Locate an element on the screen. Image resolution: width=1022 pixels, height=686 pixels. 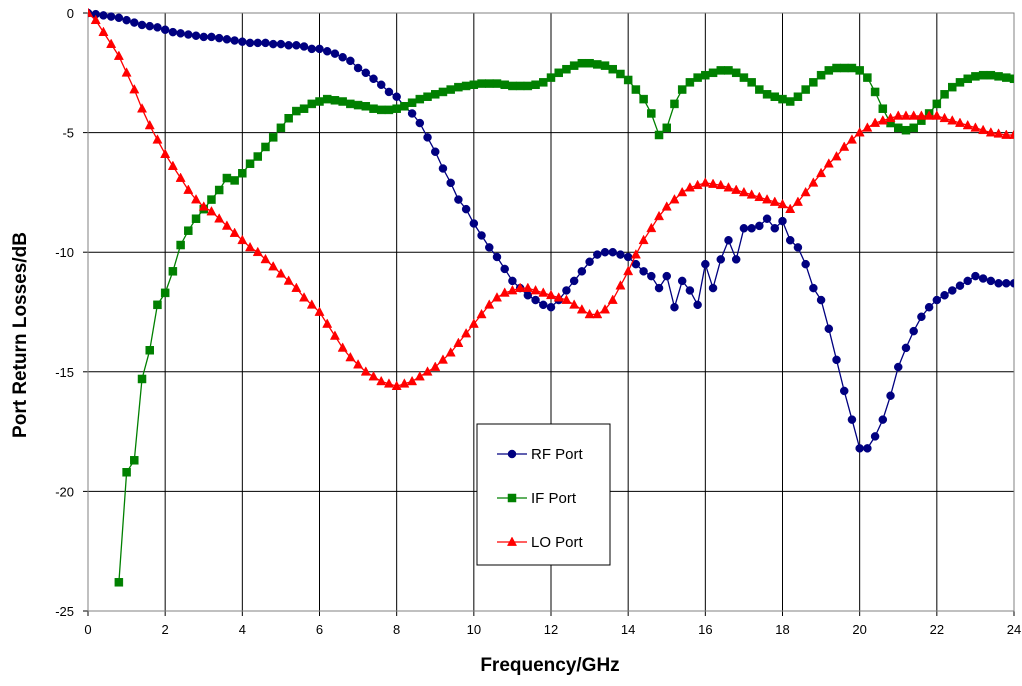
x-tick-label: 24 is located at coordinates (1014, 629).